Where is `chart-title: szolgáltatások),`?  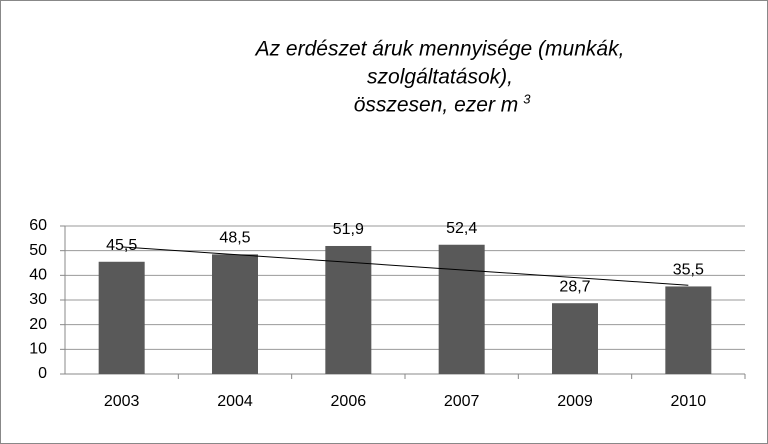
chart-title: szolgáltatások), is located at coordinates (440, 77).